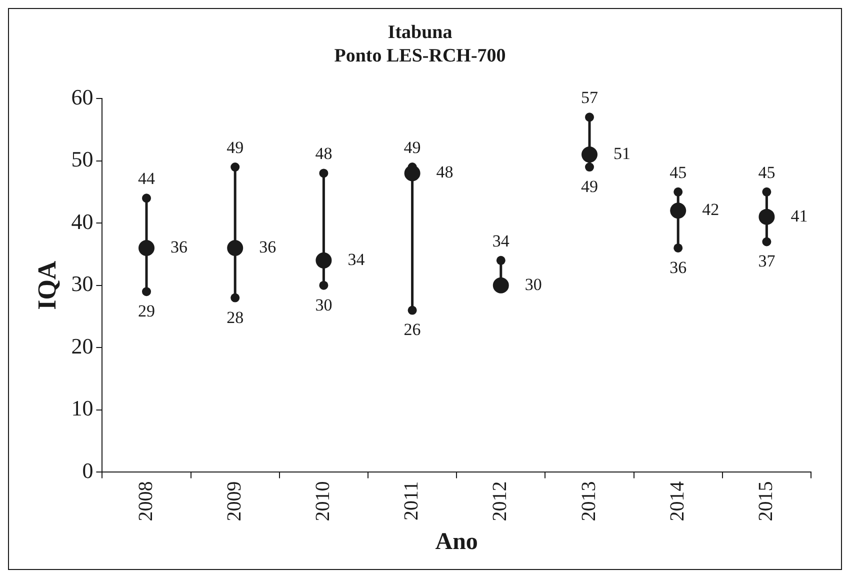  What do you see at coordinates (47, 285) in the screenshot?
I see `y-axis-title: IQA` at bounding box center [47, 285].